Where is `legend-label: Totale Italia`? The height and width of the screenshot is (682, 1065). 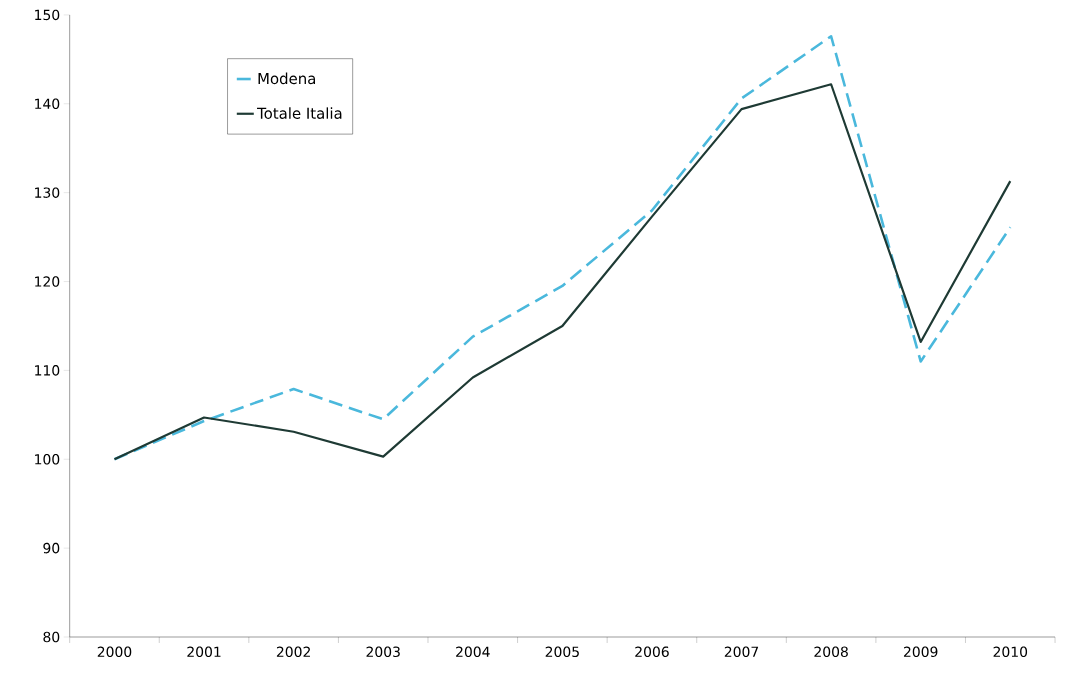 legend-label: Totale Italia is located at coordinates (299, 113).